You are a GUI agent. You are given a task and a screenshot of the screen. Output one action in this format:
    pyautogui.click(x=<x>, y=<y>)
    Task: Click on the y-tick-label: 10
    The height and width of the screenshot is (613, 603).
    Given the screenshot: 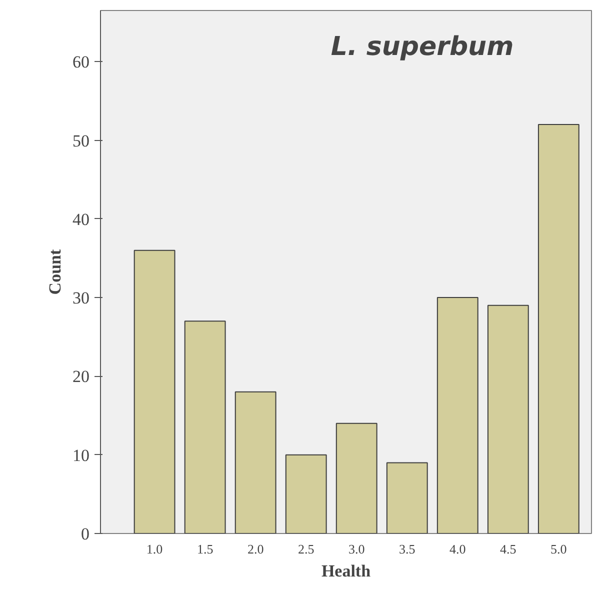 What is the action you would take?
    pyautogui.click(x=81, y=455)
    